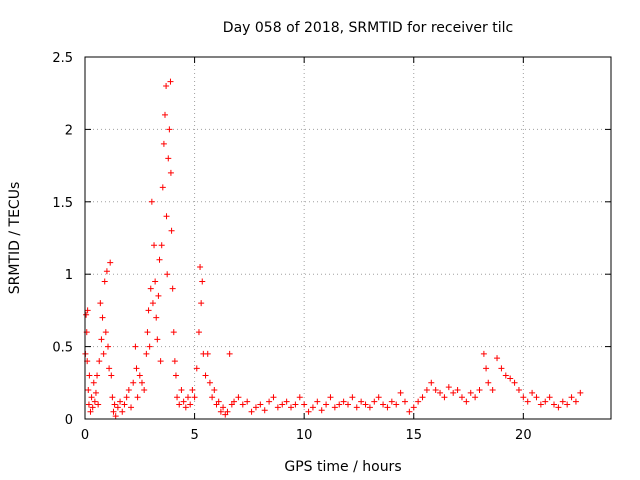 This screenshot has height=480, width=640. I want to click on x-tick-label: 0, so click(85, 435).